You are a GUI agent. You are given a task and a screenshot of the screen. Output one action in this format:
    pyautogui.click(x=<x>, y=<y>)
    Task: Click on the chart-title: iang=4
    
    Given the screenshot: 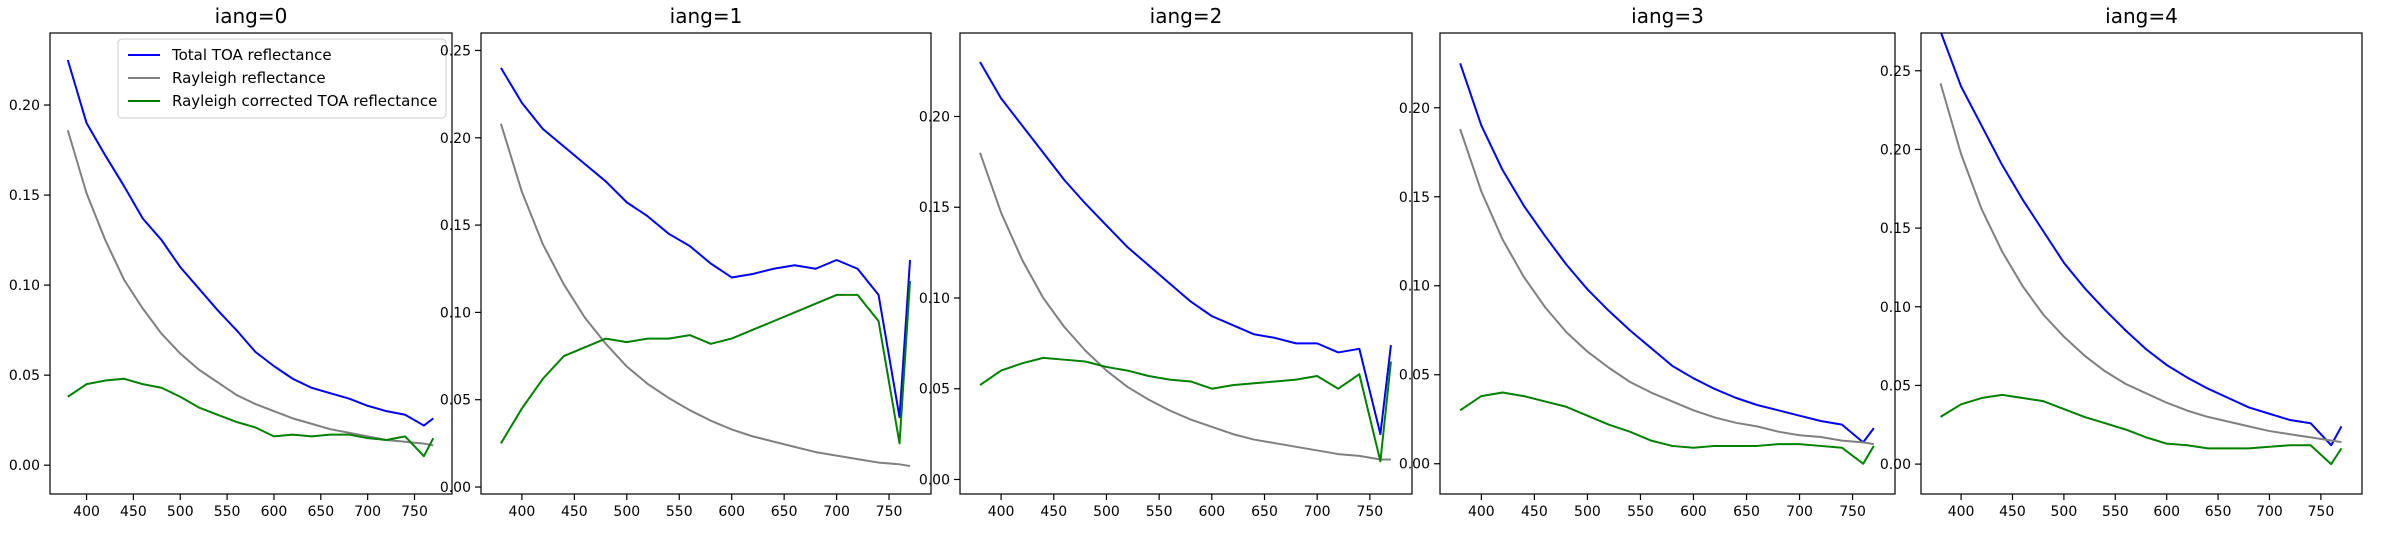 What is the action you would take?
    pyautogui.click(x=2141, y=16)
    